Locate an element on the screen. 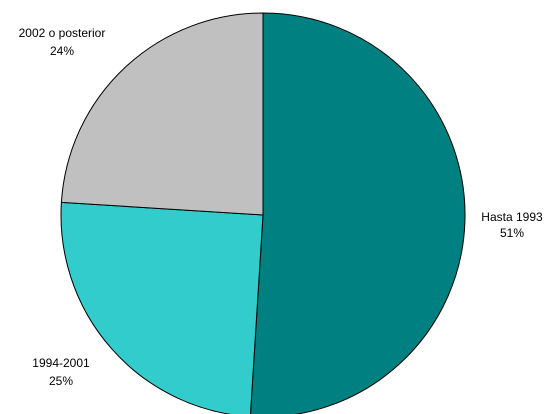 This screenshot has width=551, height=414. slice-name-hasta-1993: Hasta 1993 is located at coordinates (512, 217).